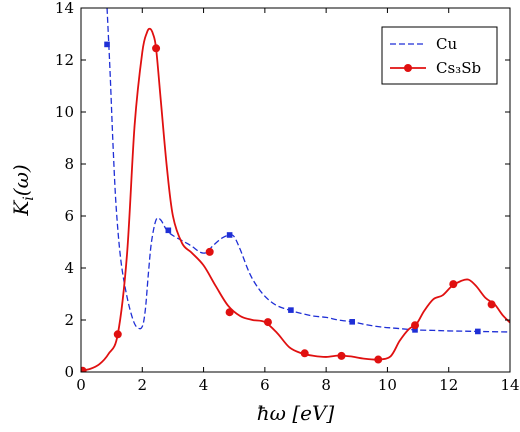  I want to click on y-tick-label: 6, so click(69, 216).